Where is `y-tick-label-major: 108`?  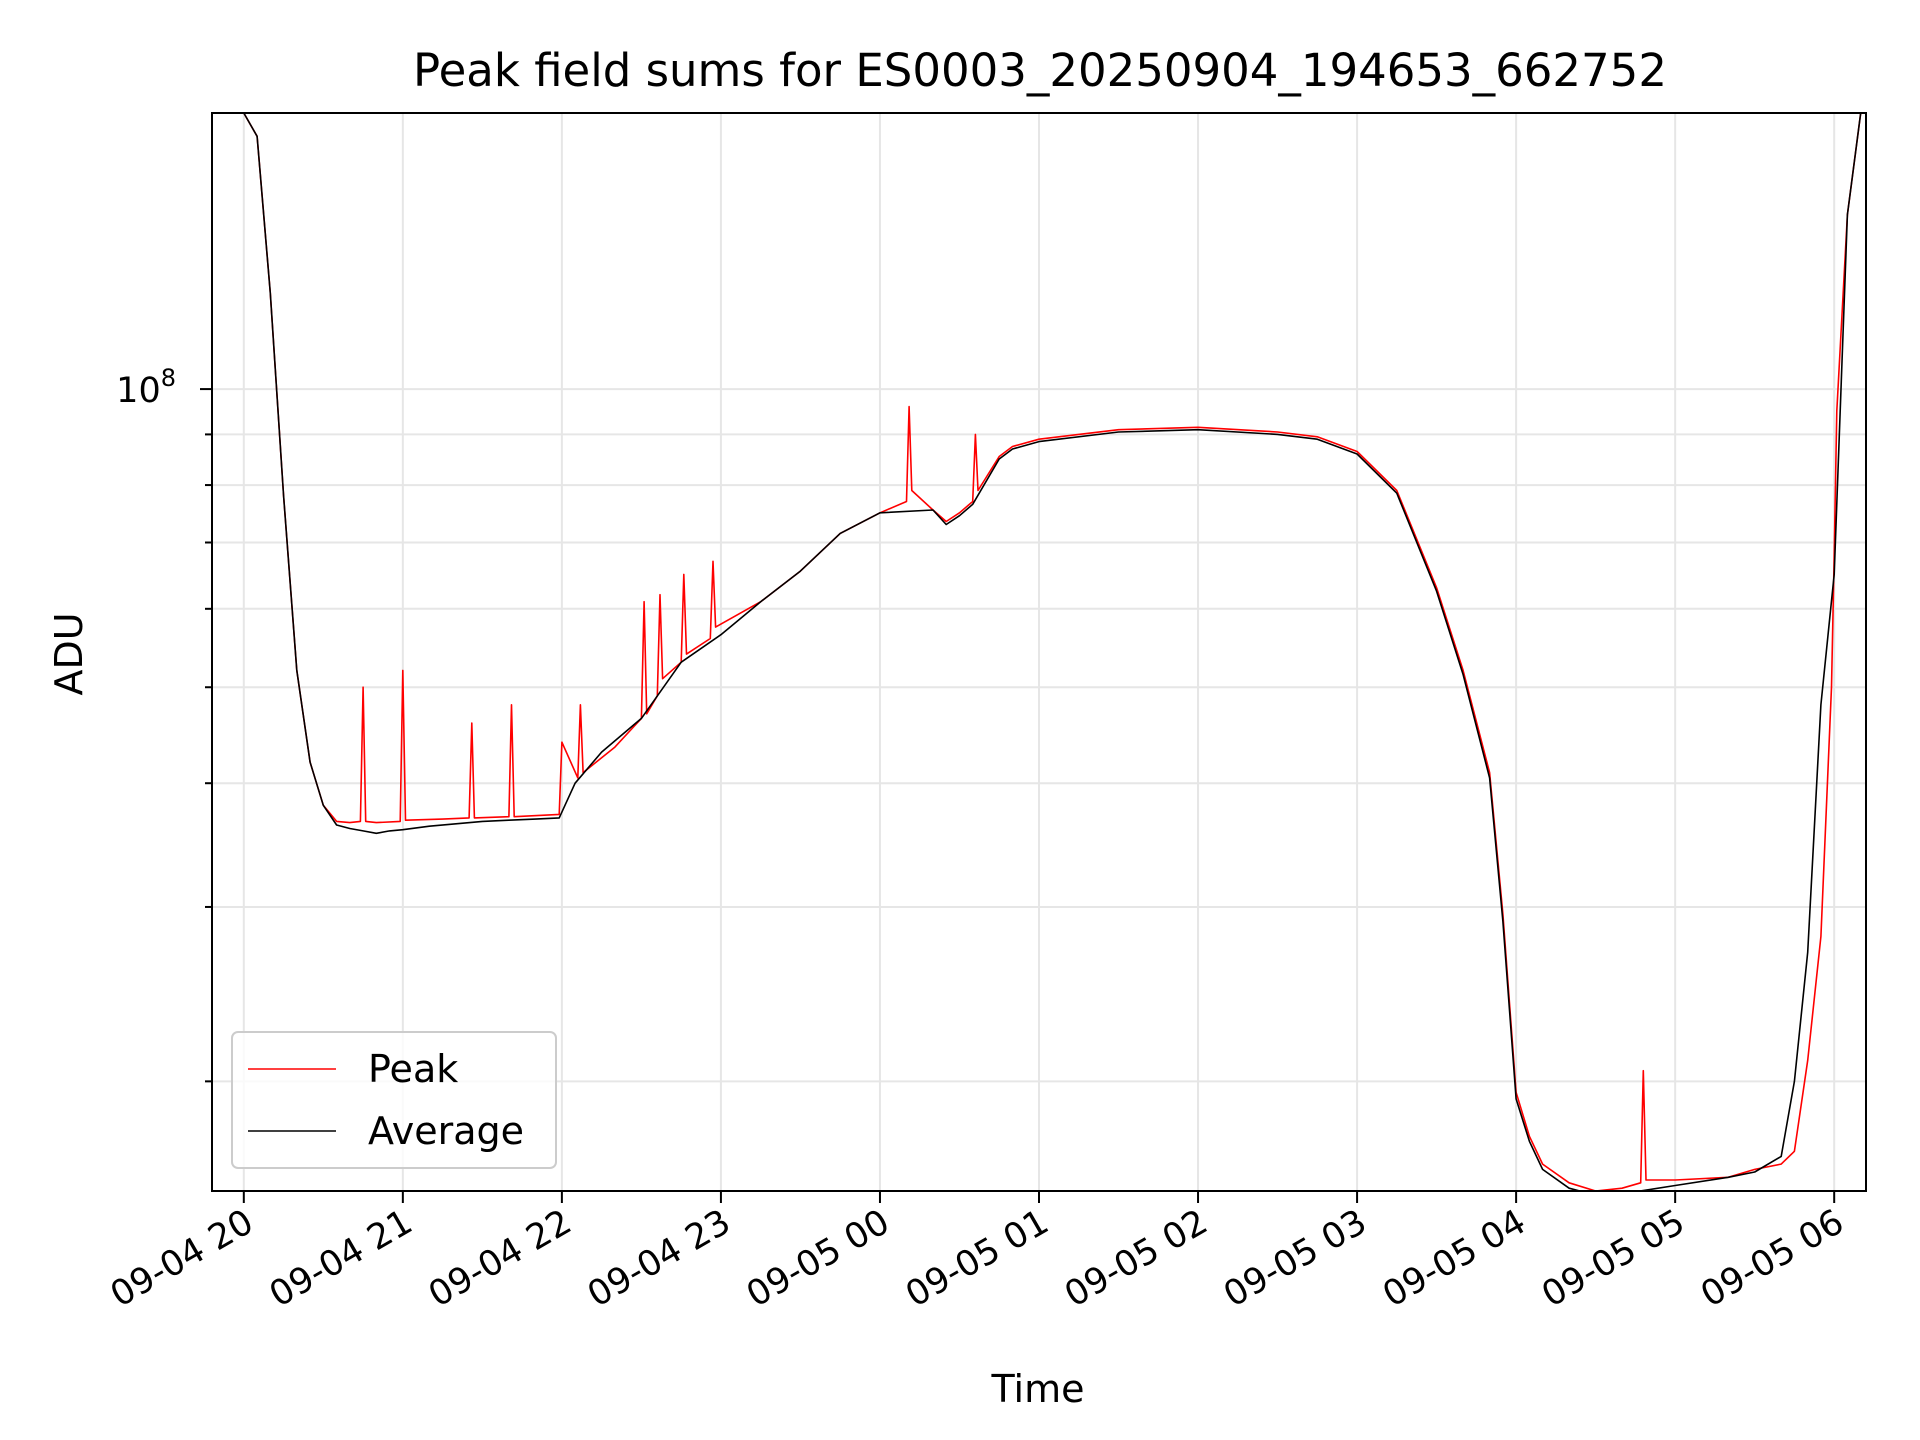 y-tick-label-major: 108 is located at coordinates (146, 387).